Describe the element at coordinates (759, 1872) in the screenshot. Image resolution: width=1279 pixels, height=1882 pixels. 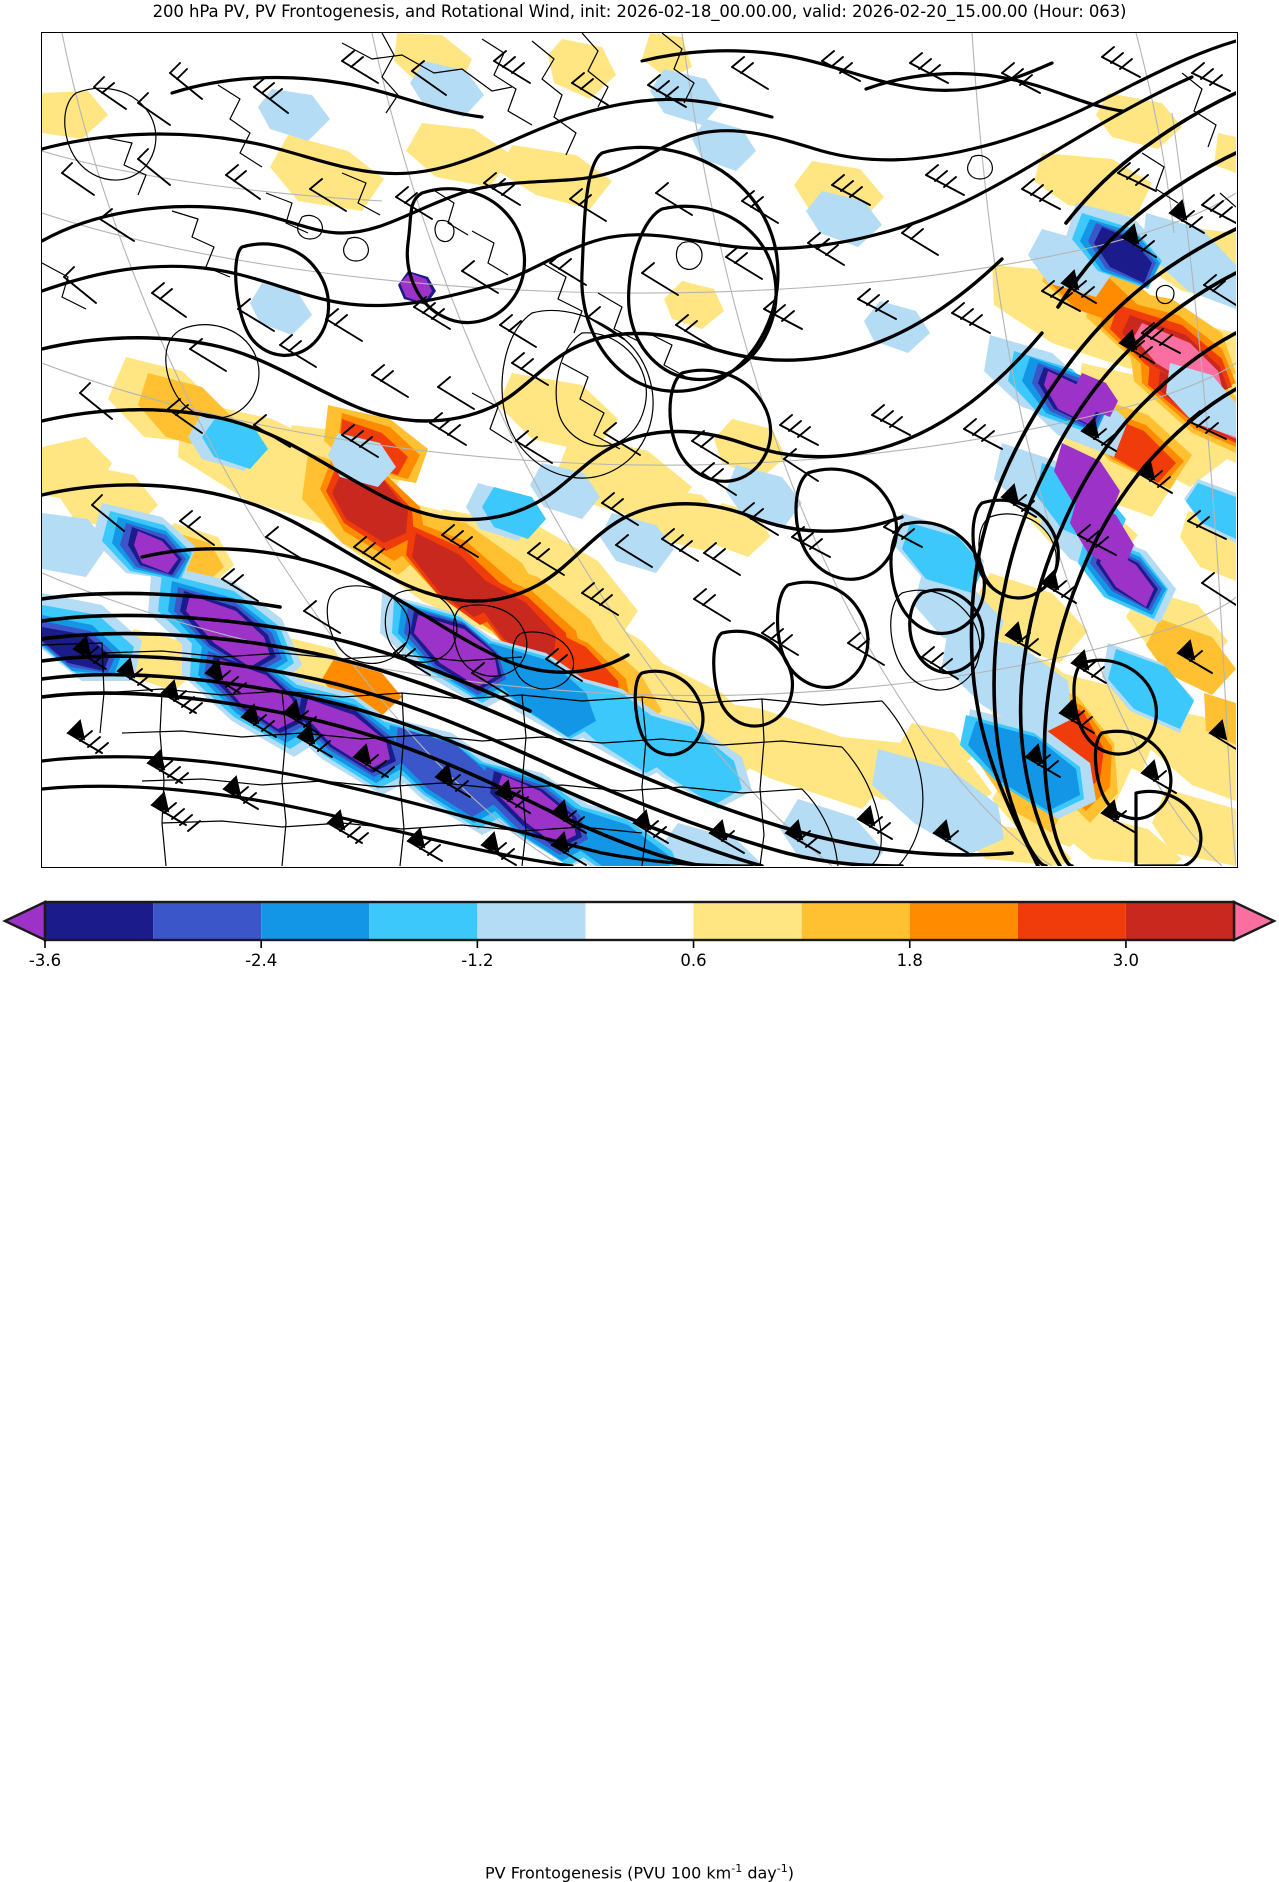
I see `colorbar-label-middle: day` at that location.